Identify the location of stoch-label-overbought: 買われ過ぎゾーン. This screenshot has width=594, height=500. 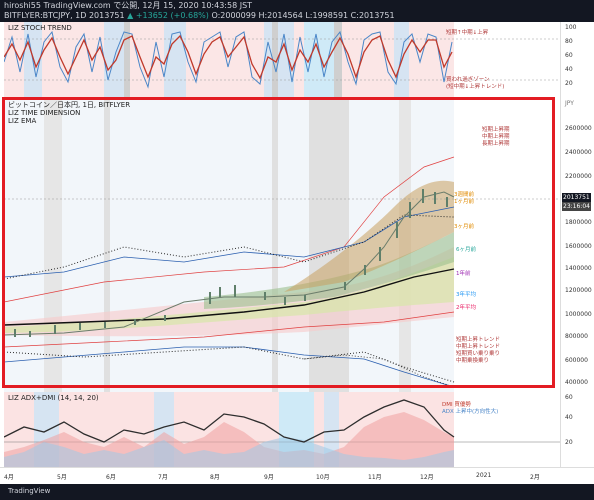
(468, 80).